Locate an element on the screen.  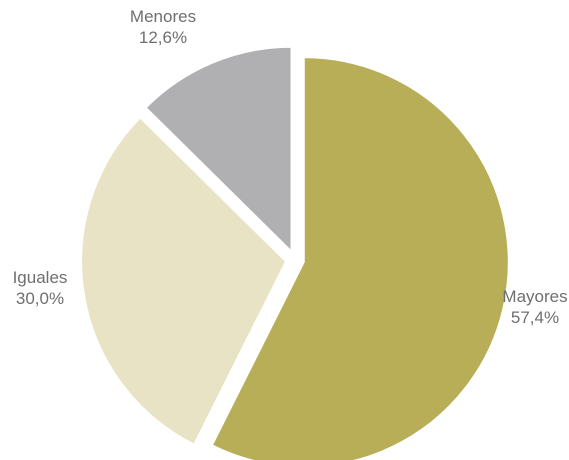
slice-category-label: Menores is located at coordinates (163, 16).